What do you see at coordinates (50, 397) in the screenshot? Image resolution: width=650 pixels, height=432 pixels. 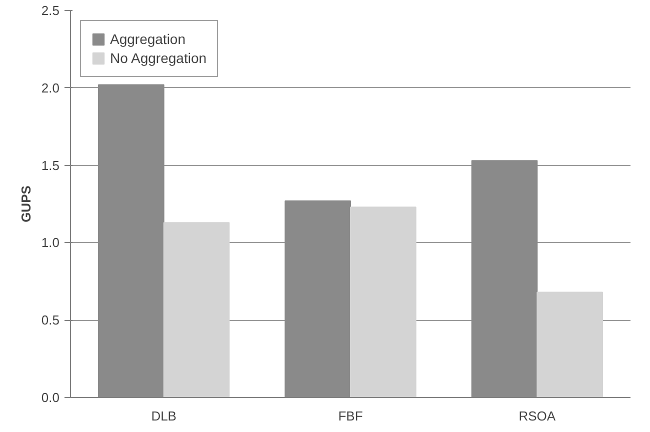 I see `y-tick-label: 0.0` at bounding box center [50, 397].